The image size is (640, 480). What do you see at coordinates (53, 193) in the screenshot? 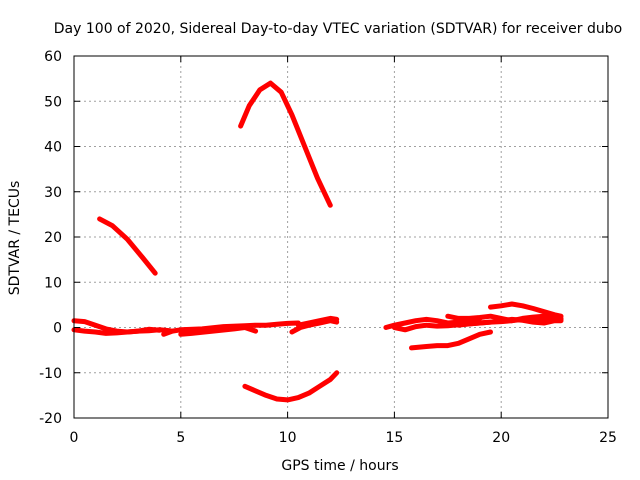
I see `y-tick-label: 30` at bounding box center [53, 193].